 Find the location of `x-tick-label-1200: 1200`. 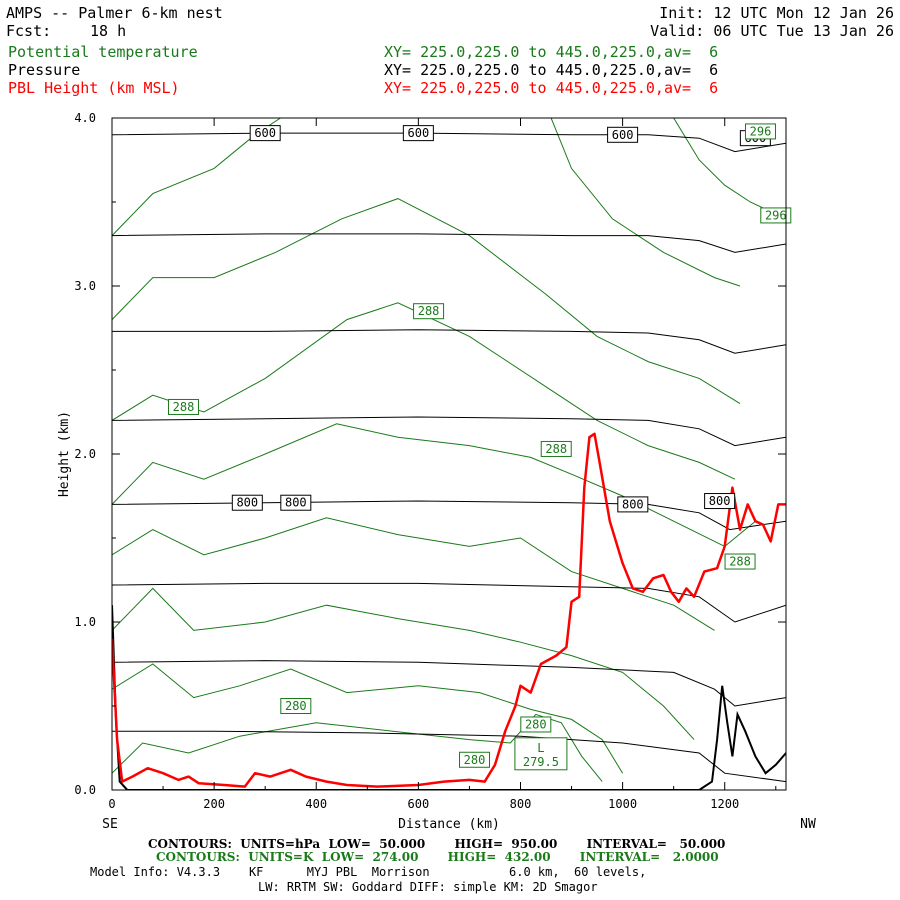

x-tick-label-1200: 1200 is located at coordinates (724, 804).